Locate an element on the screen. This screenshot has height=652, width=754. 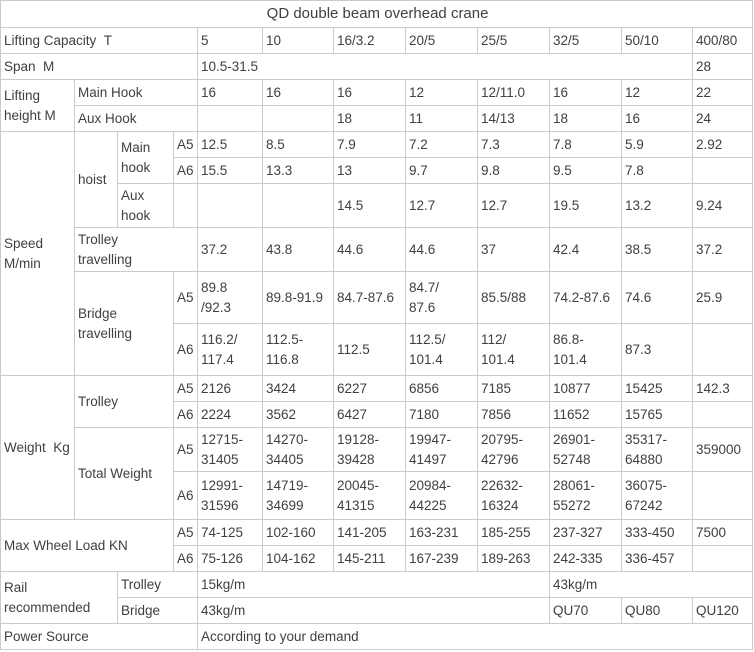
value-cell: QU70 is located at coordinates (585, 610).